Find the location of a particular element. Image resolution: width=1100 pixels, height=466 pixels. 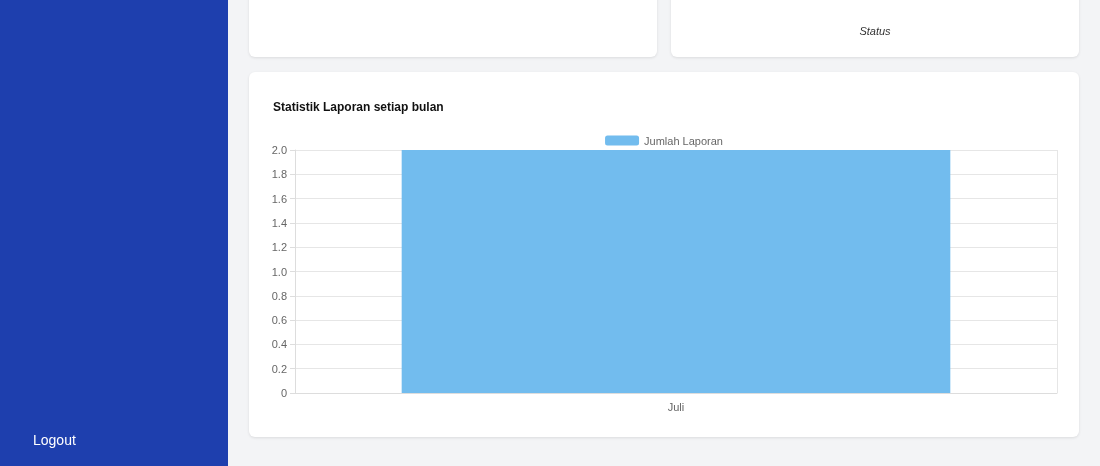

y-tick-label: 2.0 is located at coordinates (279, 150).